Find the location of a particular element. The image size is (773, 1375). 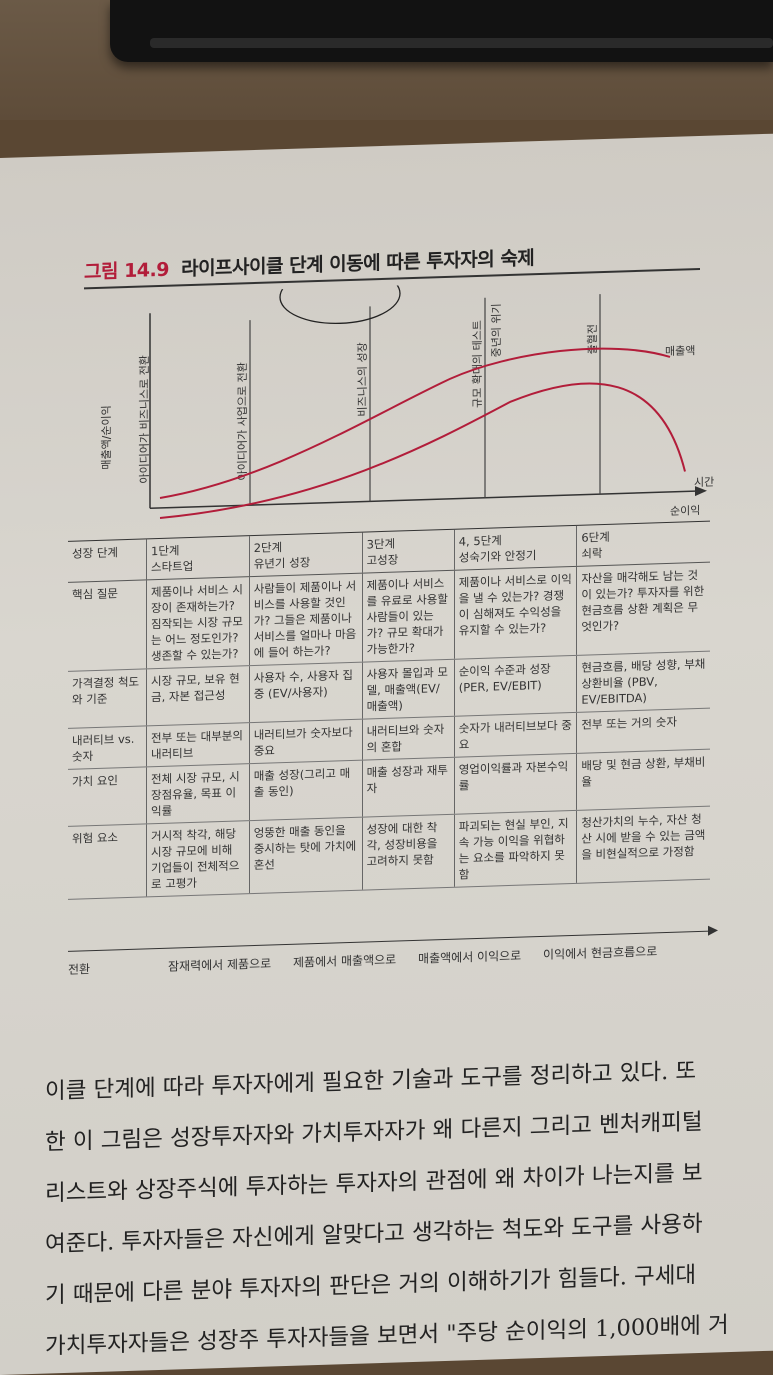

profit-label: 순이익 is located at coordinates (685, 511).